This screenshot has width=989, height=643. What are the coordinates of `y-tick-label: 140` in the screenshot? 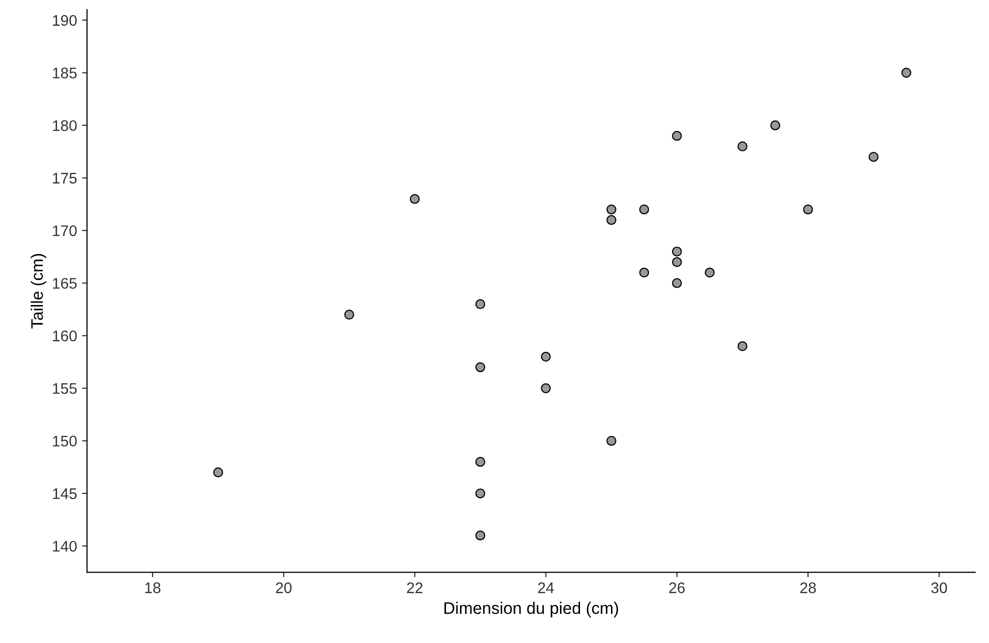 It's located at (64, 546).